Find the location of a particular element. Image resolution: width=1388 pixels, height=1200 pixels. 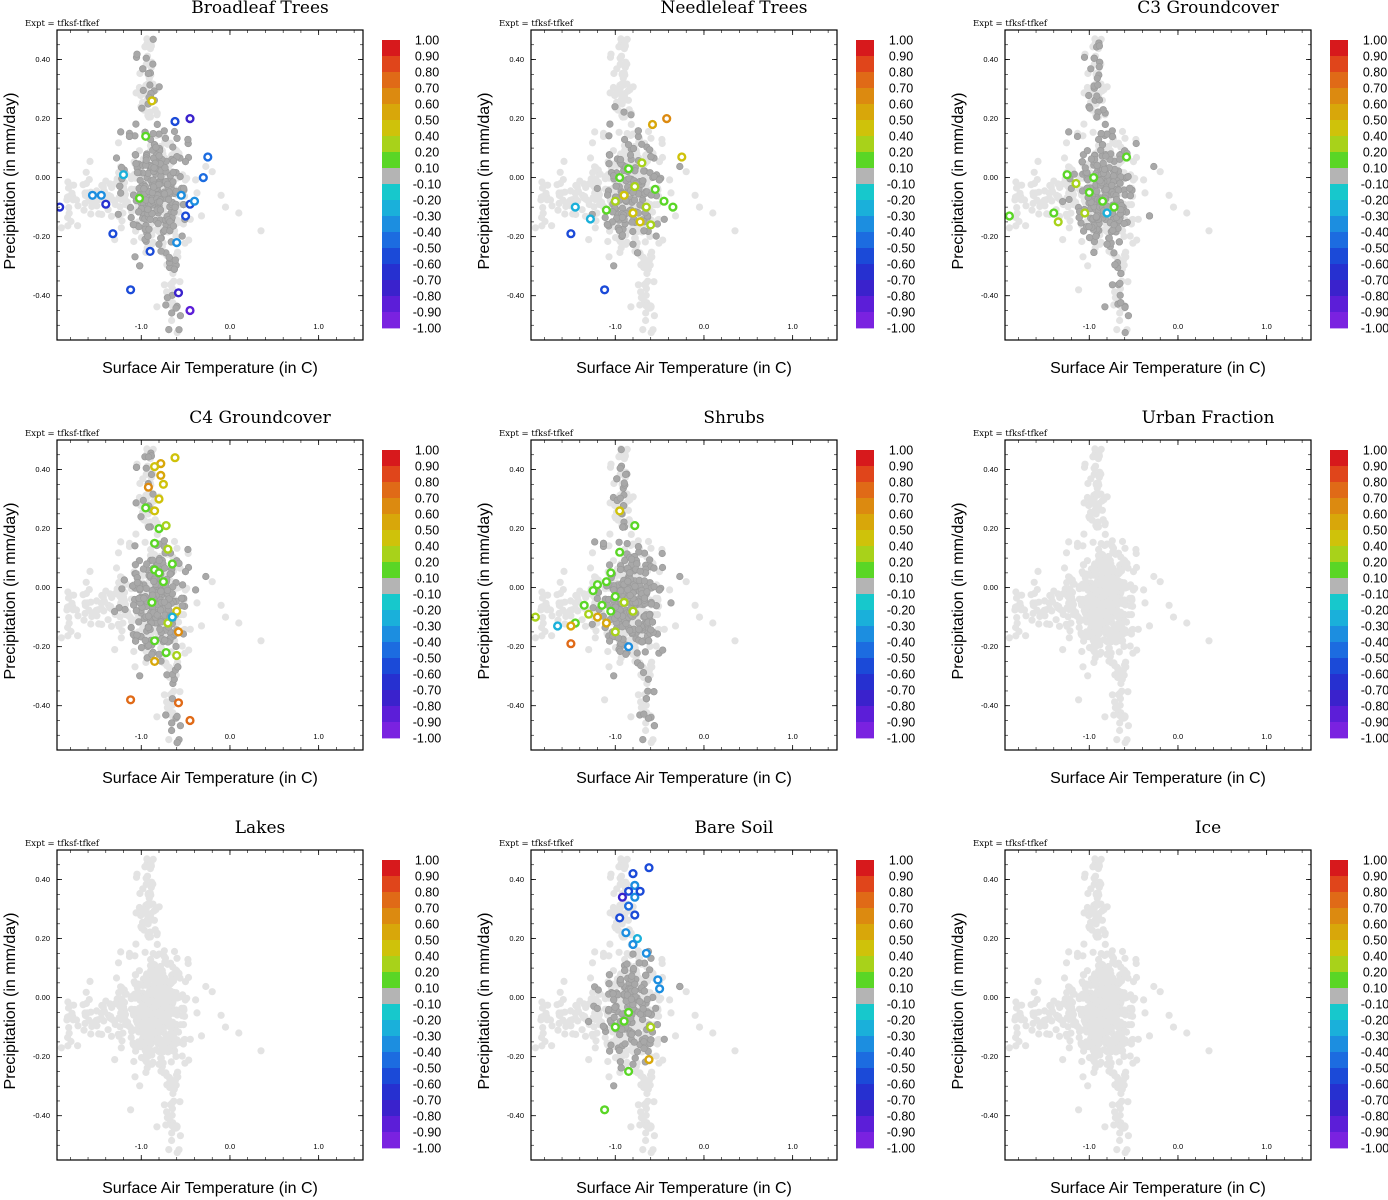

colorbar-label: -0.20 is located at coordinates (427, 201).